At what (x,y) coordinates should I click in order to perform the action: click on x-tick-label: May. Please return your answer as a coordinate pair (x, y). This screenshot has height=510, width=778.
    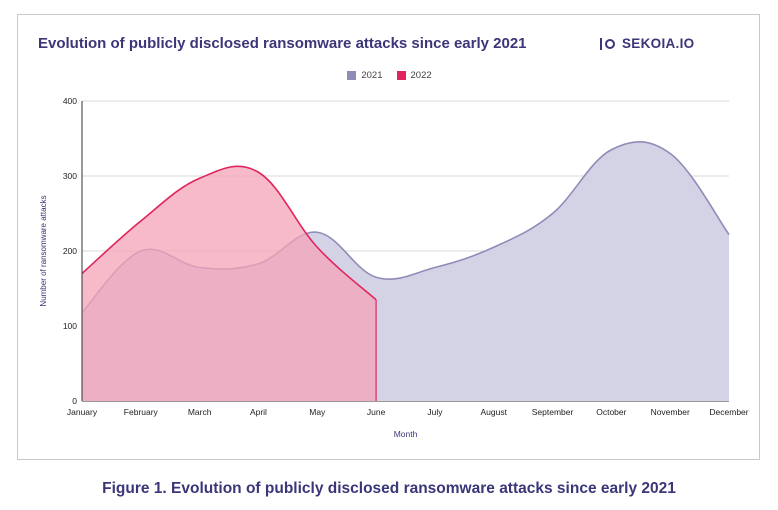
    Looking at the image, I should click on (317, 412).